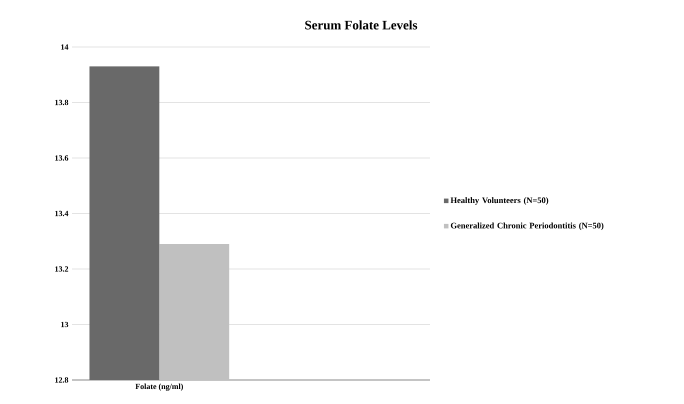 The height and width of the screenshot is (404, 684). I want to click on legend-label: Healthy Volunteers (N=50), so click(499, 201).